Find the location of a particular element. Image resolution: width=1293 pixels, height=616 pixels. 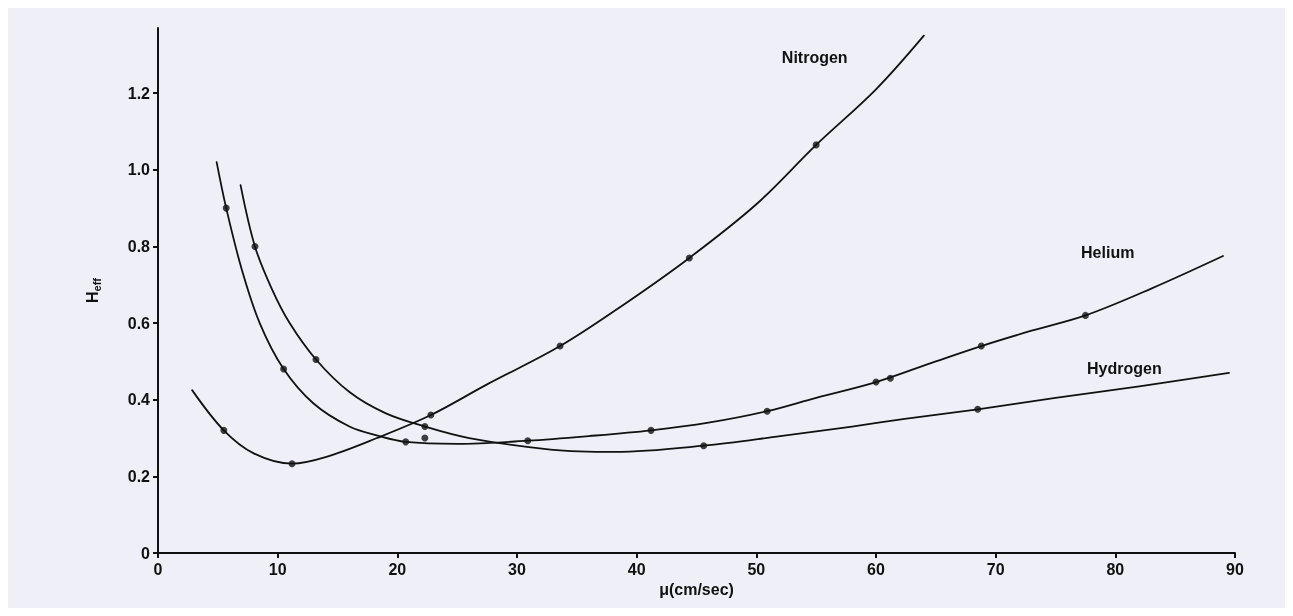

y-tick-label: 1.0 is located at coordinates (139, 170).